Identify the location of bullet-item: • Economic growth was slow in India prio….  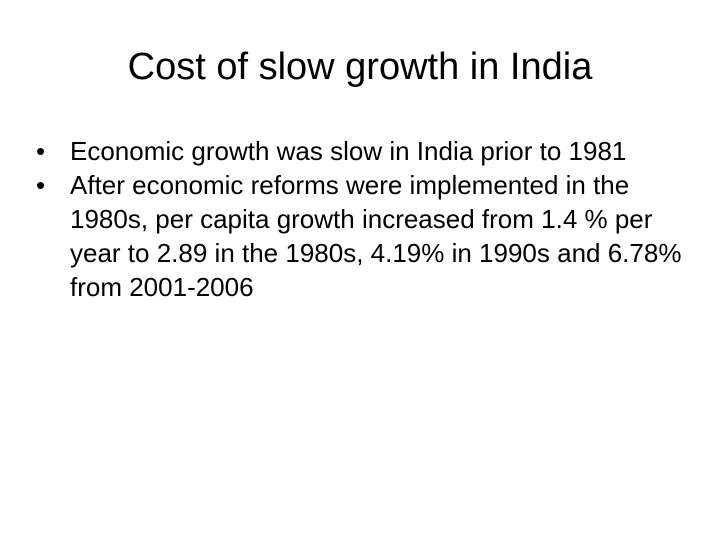
(361, 151).